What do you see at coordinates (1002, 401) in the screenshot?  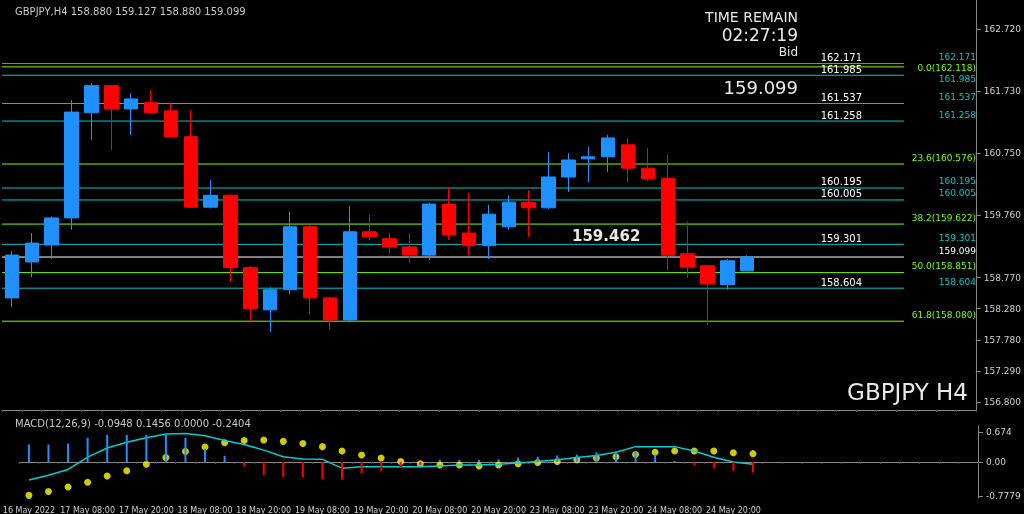 I see `y-tick-label: 156.800` at bounding box center [1002, 401].